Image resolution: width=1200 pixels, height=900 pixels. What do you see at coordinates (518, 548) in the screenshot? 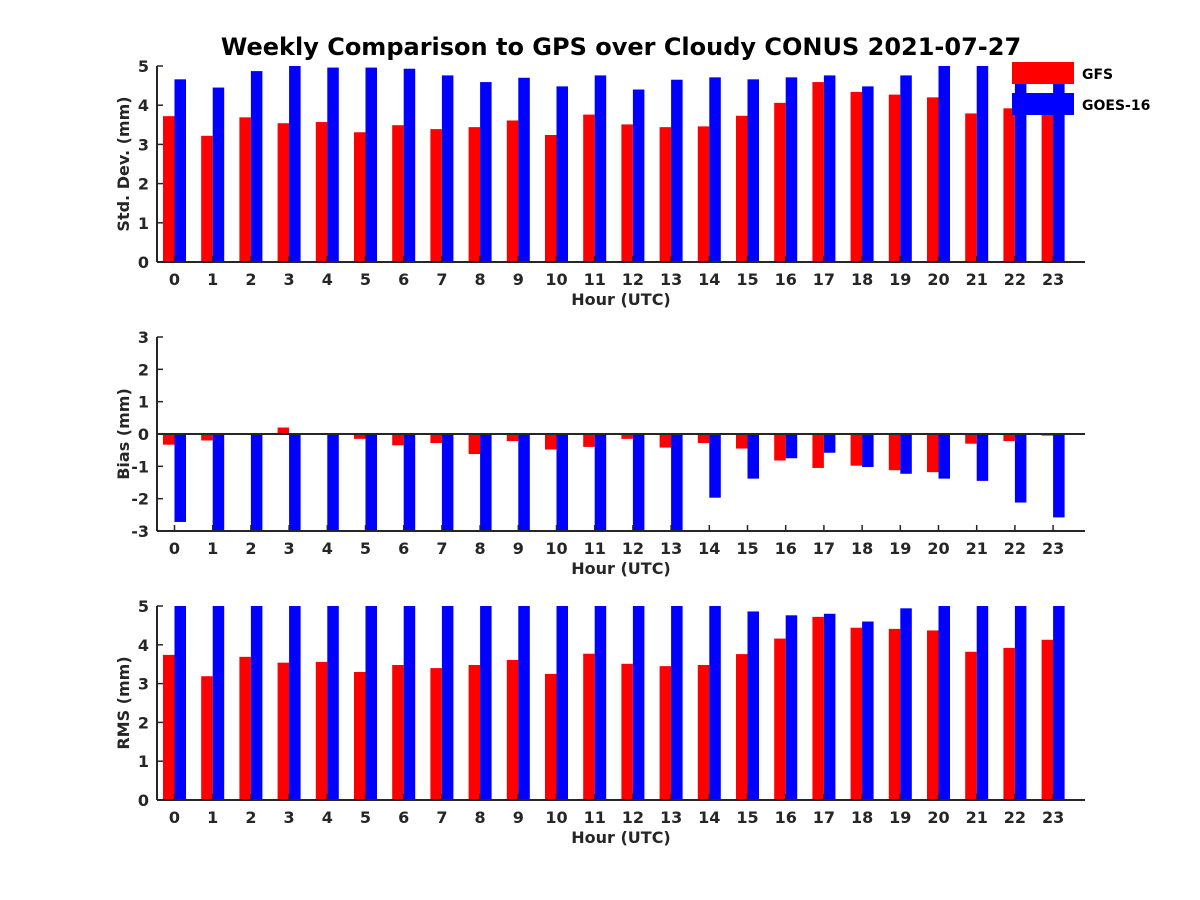
I see `x-tick-label: 9` at bounding box center [518, 548].